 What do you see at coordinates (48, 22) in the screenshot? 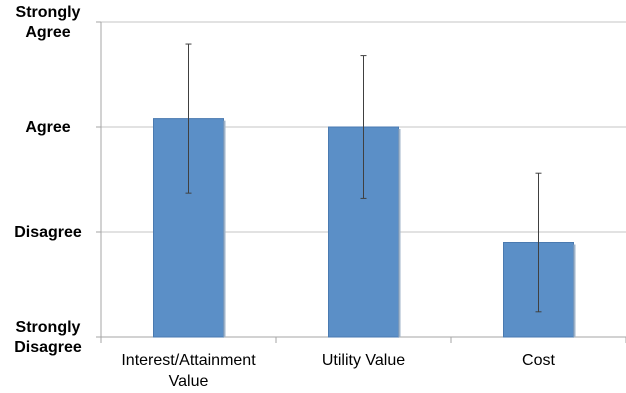
I see `y-tick-label: Strongly Agree` at bounding box center [48, 22].